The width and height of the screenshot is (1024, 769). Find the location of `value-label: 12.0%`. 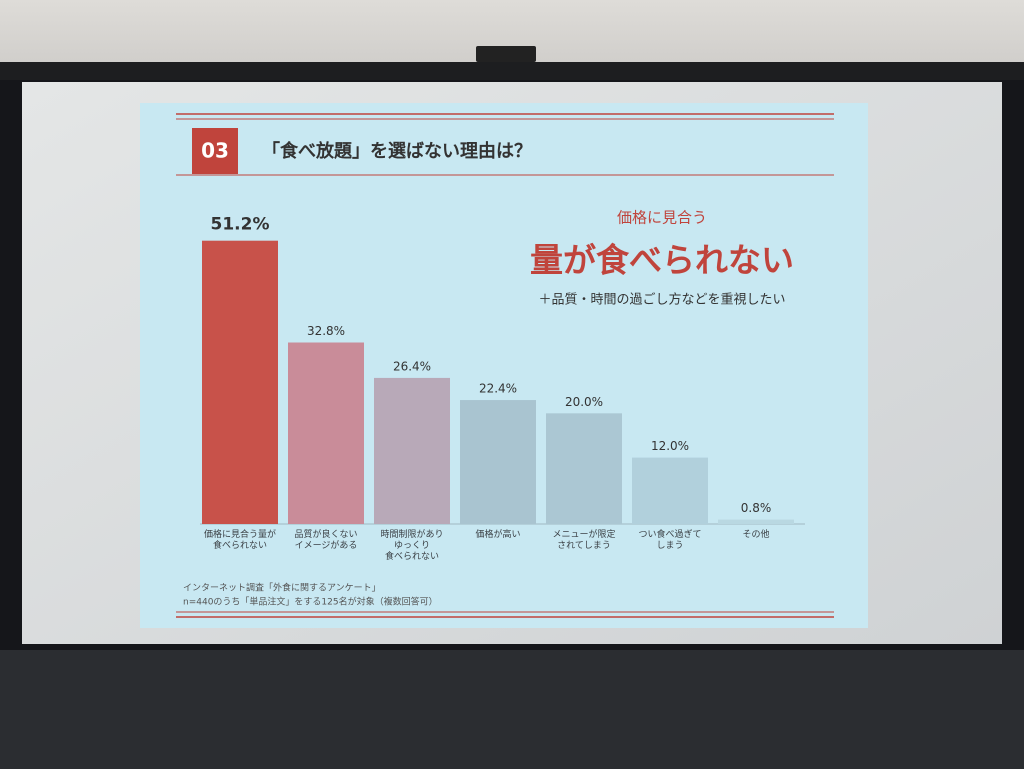

value-label: 12.0% is located at coordinates (670, 446).